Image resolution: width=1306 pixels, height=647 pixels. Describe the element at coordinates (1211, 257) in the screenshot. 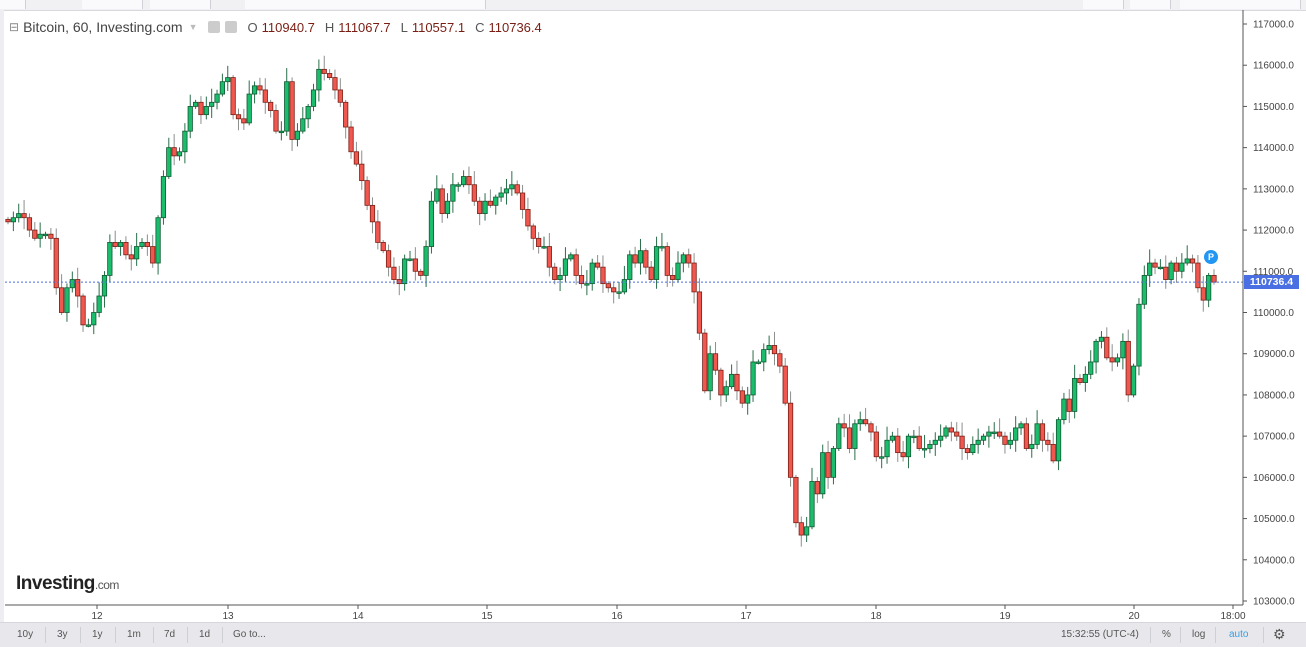

I see `p-badge: P` at that location.